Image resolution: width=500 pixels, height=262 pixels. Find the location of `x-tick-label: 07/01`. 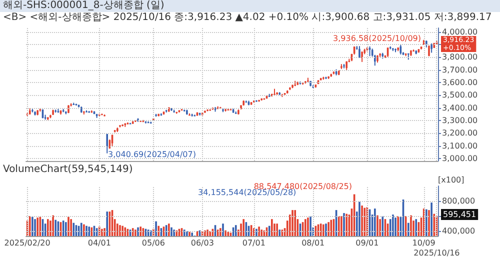

x-tick-label: 07/01 is located at coordinates (254, 243).